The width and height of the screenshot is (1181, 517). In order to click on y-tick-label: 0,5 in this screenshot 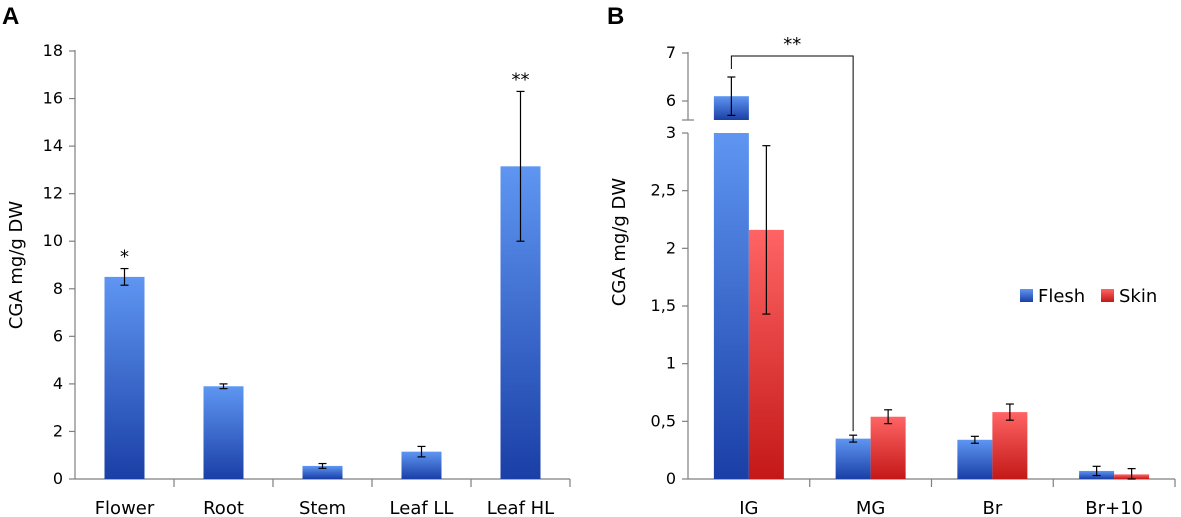, I will do `click(663, 420)`.